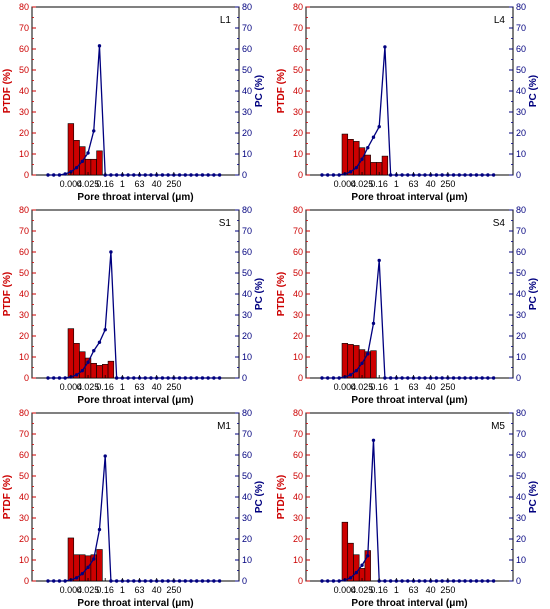 The image size is (550, 609). Describe the element at coordinates (447, 387) in the screenshot. I see `x-tick-label: 250` at that location.